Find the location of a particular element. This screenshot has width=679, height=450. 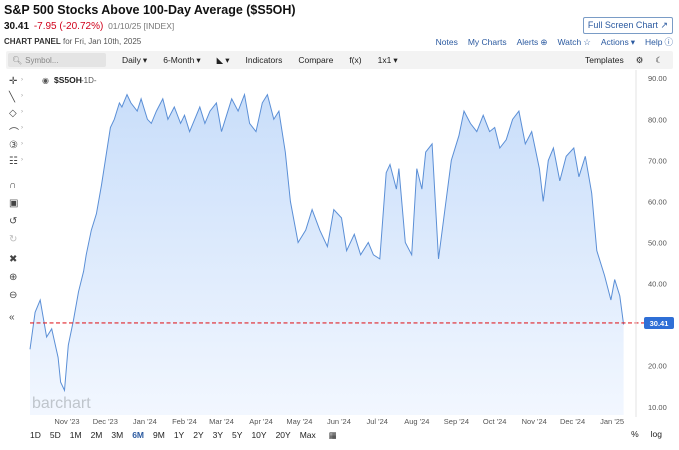

calendar-icon: ▦ is located at coordinates (332, 434).